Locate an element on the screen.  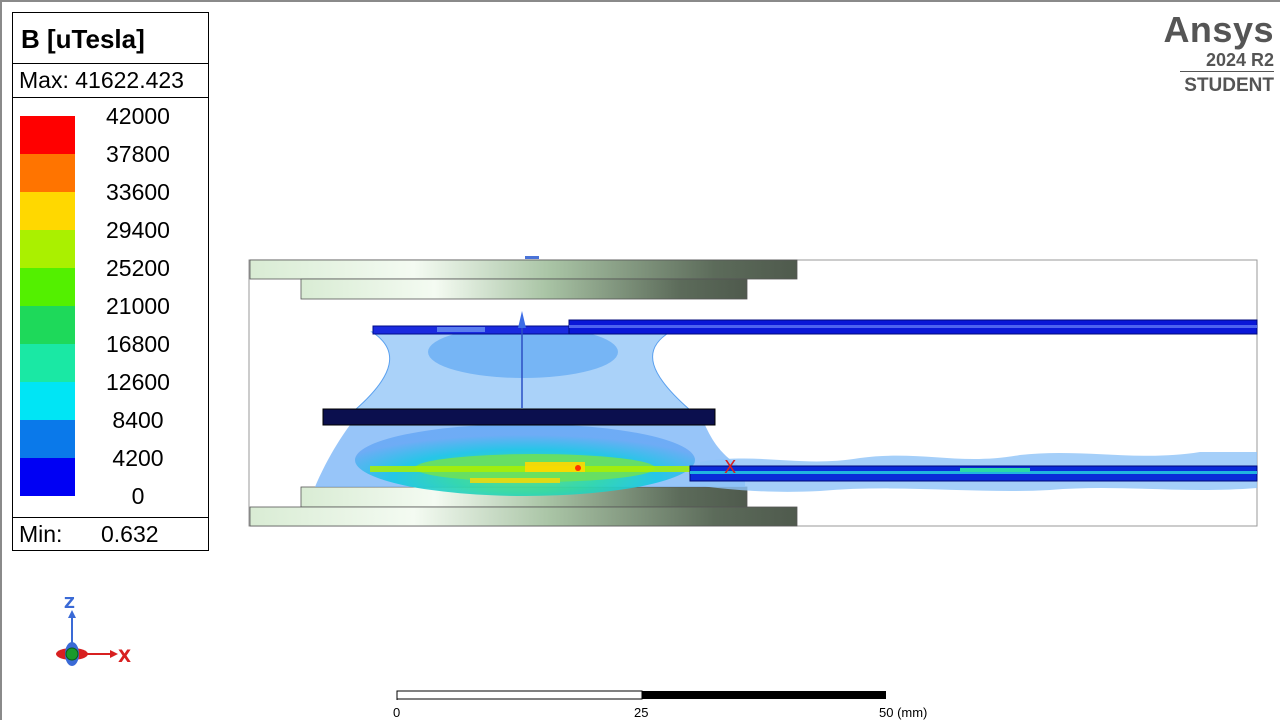
legend-tick-label: 0 is located at coordinates (138, 496).